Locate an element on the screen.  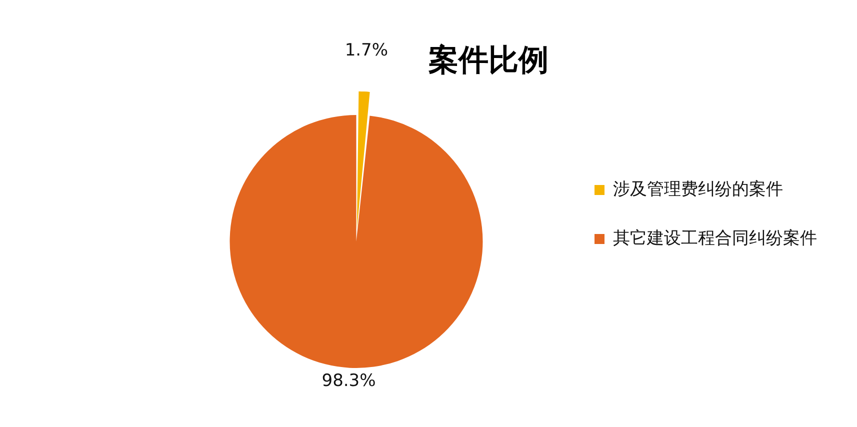
chart-title: 案件比例 is located at coordinates (488, 60).